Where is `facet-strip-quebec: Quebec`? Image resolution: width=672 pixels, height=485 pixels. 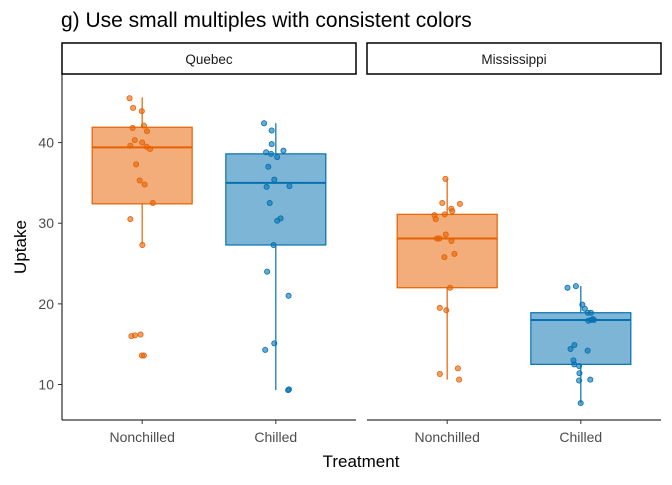
facet-strip-quebec: Quebec is located at coordinates (209, 58).